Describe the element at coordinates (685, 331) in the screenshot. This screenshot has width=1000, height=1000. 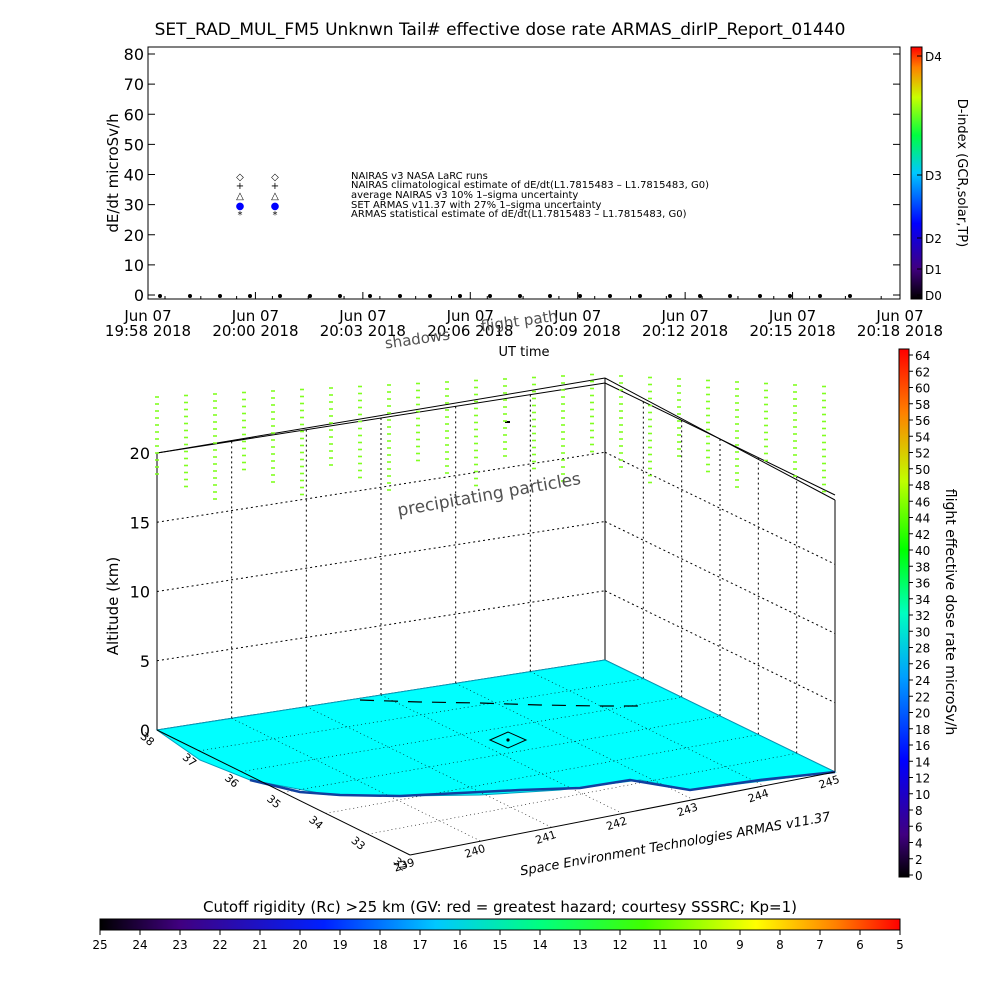
I see `top-x-tick-label-time: 20:12 2018` at that location.